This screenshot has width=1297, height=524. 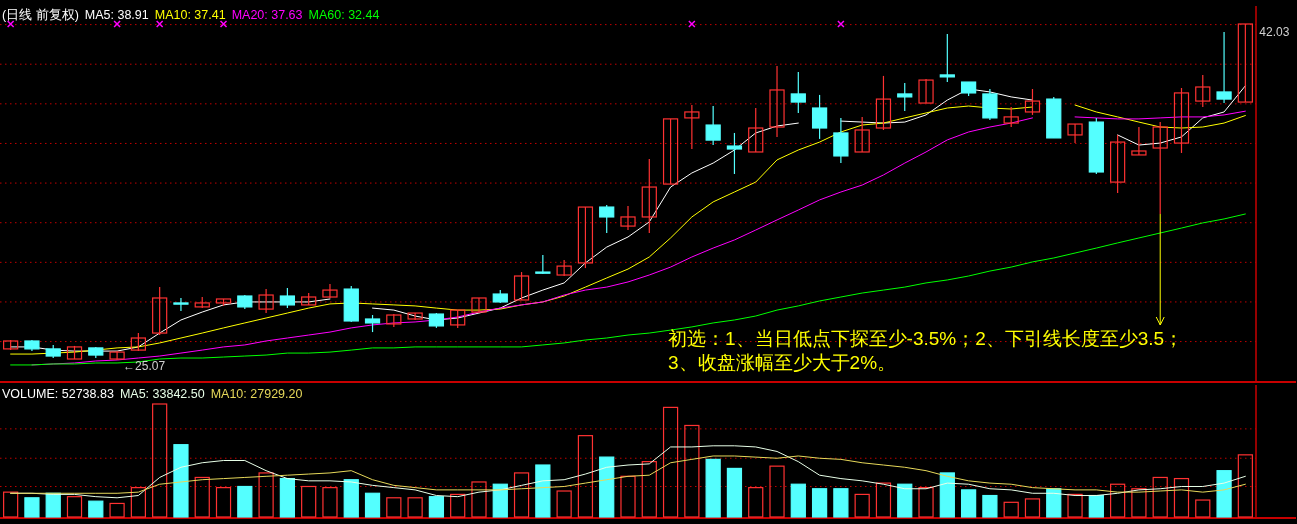 What do you see at coordinates (162, 394) in the screenshot?
I see `text: MA5: 33842.50` at bounding box center [162, 394].